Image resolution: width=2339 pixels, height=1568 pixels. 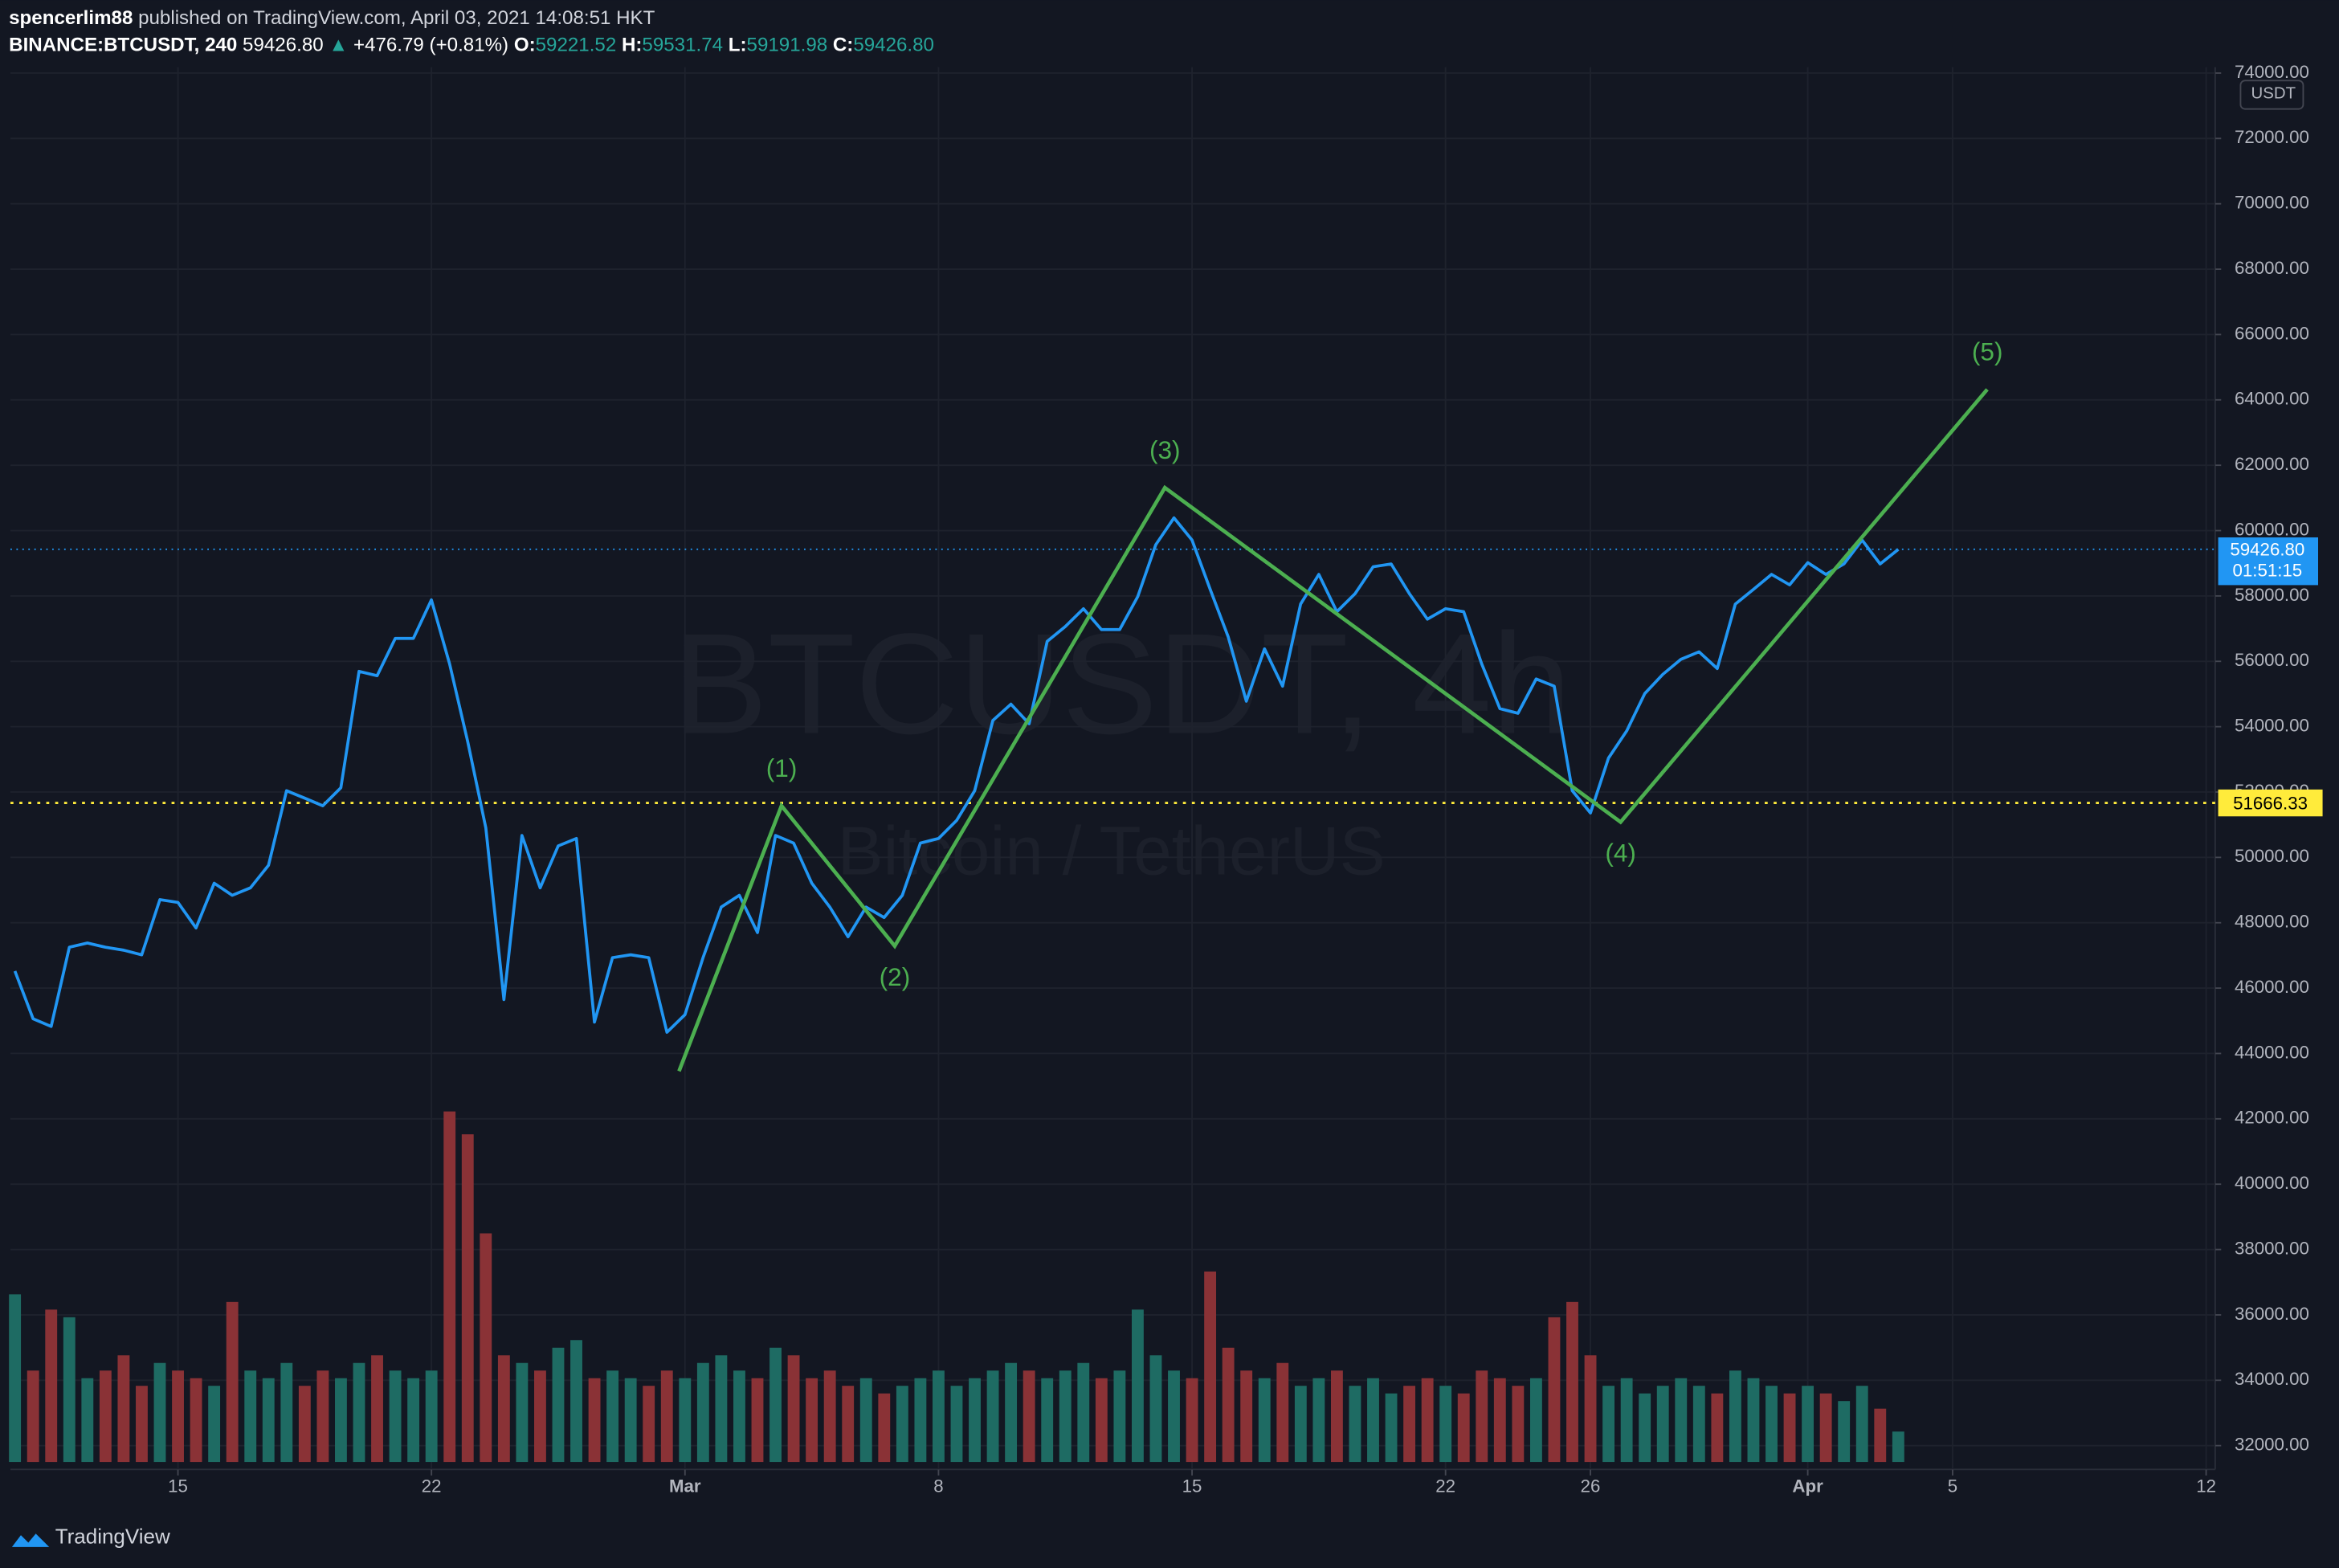 What do you see at coordinates (112, 1537) in the screenshot?
I see `brand: TradingView` at bounding box center [112, 1537].